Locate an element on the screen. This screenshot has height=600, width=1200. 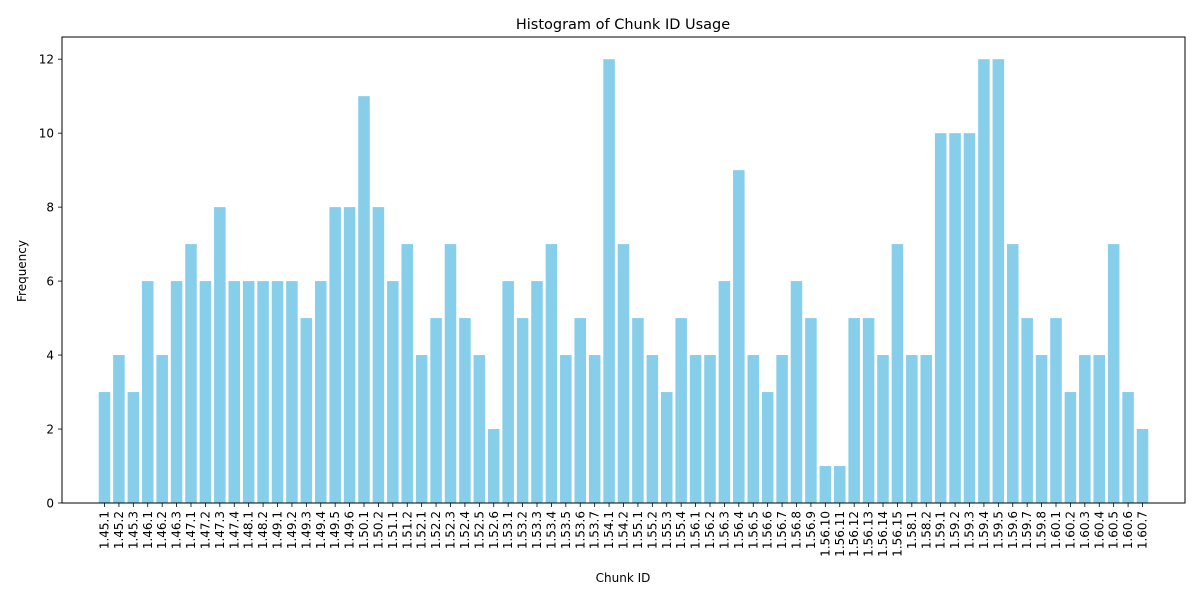
y-tick-label: 6 is located at coordinates (50, 282).